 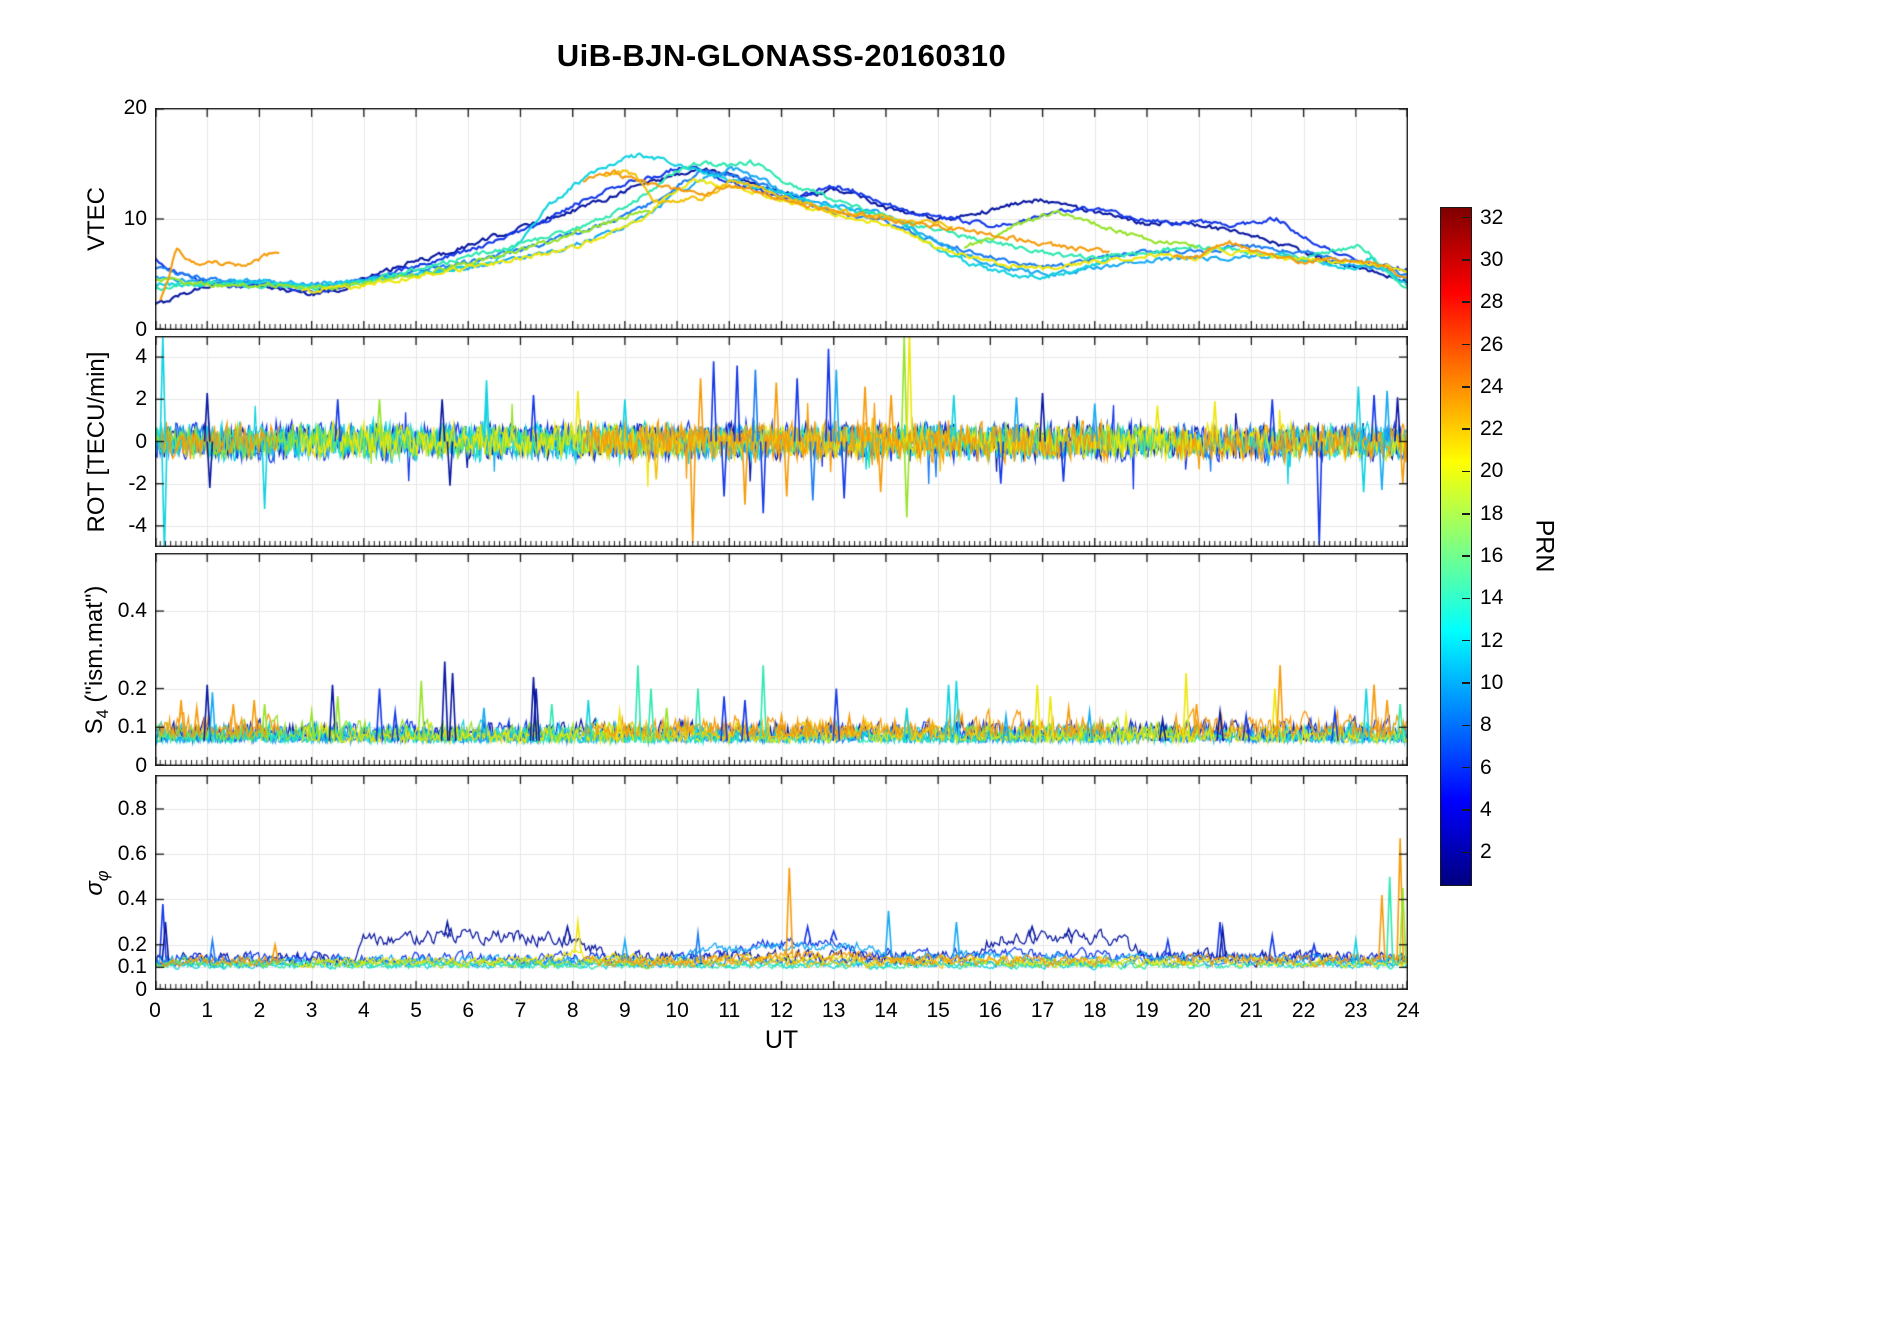 I want to click on x-tick-label: 9, so click(x=625, y=1010).